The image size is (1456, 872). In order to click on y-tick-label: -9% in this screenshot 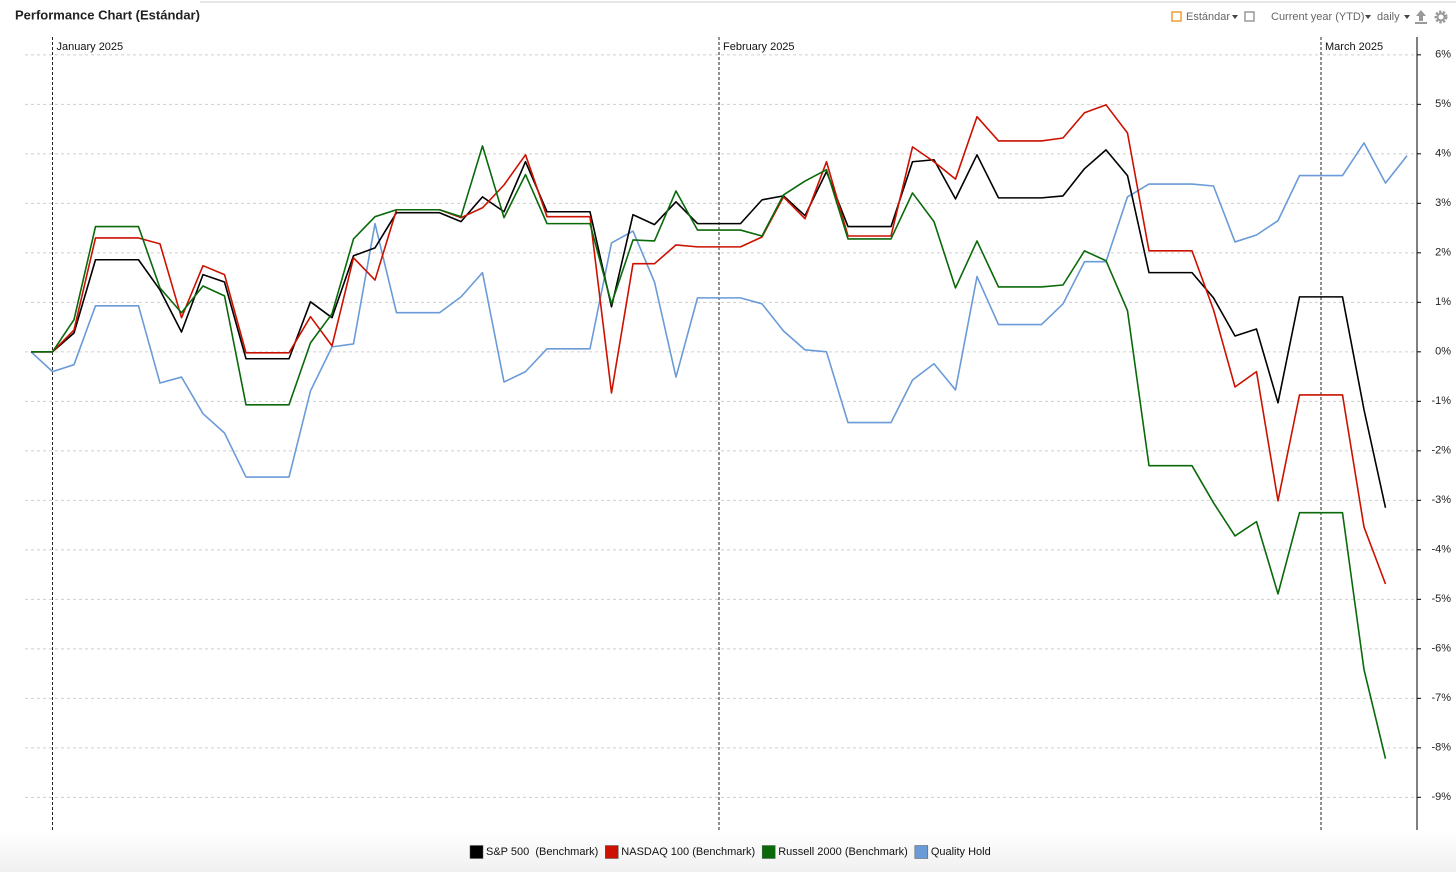, I will do `click(1441, 797)`.